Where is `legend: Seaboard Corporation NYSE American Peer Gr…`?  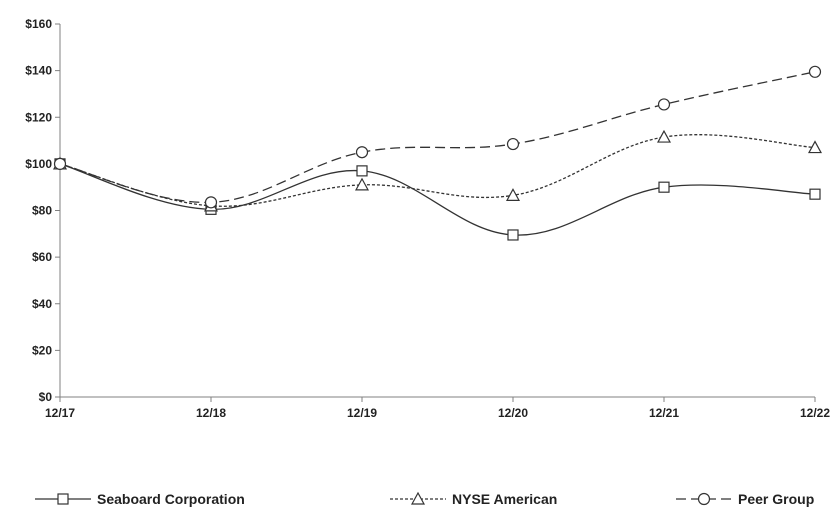
legend: Seaboard Corporation NYSE American Peer Gr… is located at coordinates (424, 499).